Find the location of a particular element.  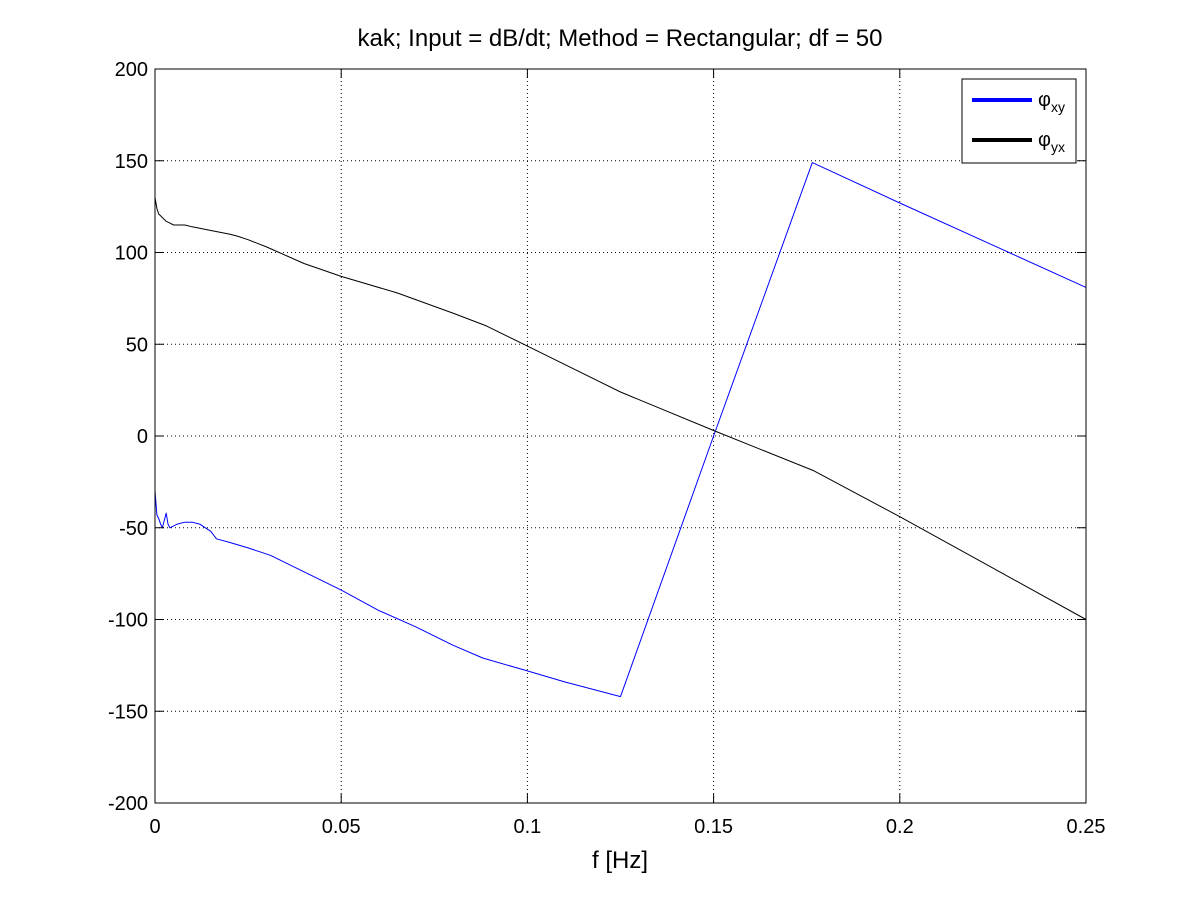

y-tick-label-200: 200 is located at coordinates (131, 70).